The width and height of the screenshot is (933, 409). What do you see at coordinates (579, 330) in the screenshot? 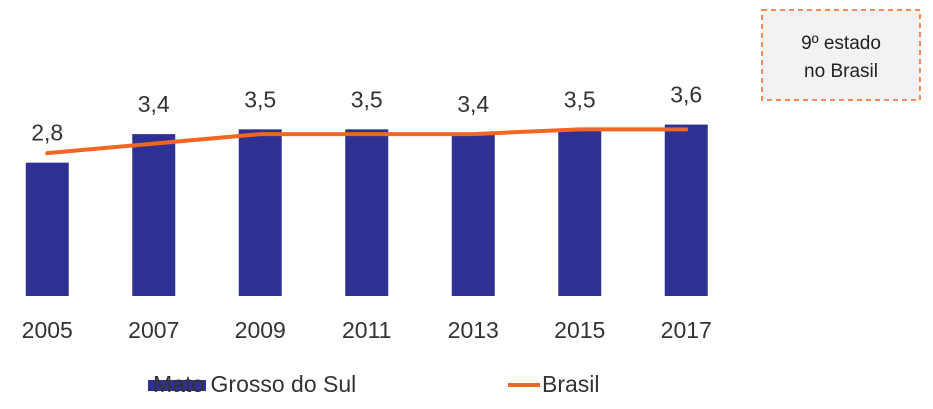
I see `x-tick-label: 2015` at bounding box center [579, 330].